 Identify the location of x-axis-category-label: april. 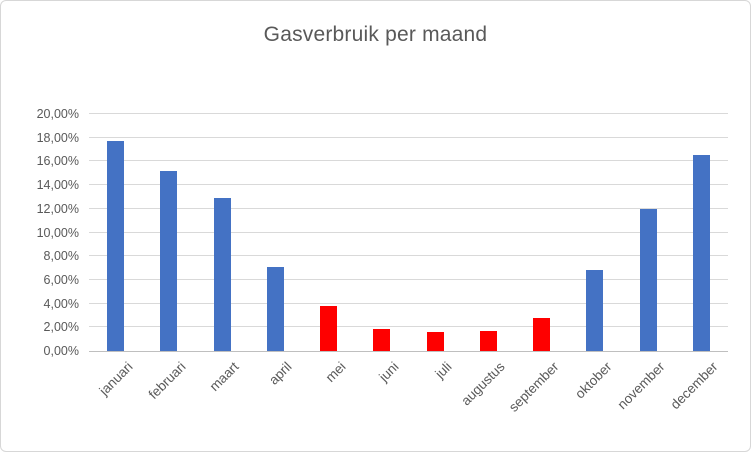
(280, 373).